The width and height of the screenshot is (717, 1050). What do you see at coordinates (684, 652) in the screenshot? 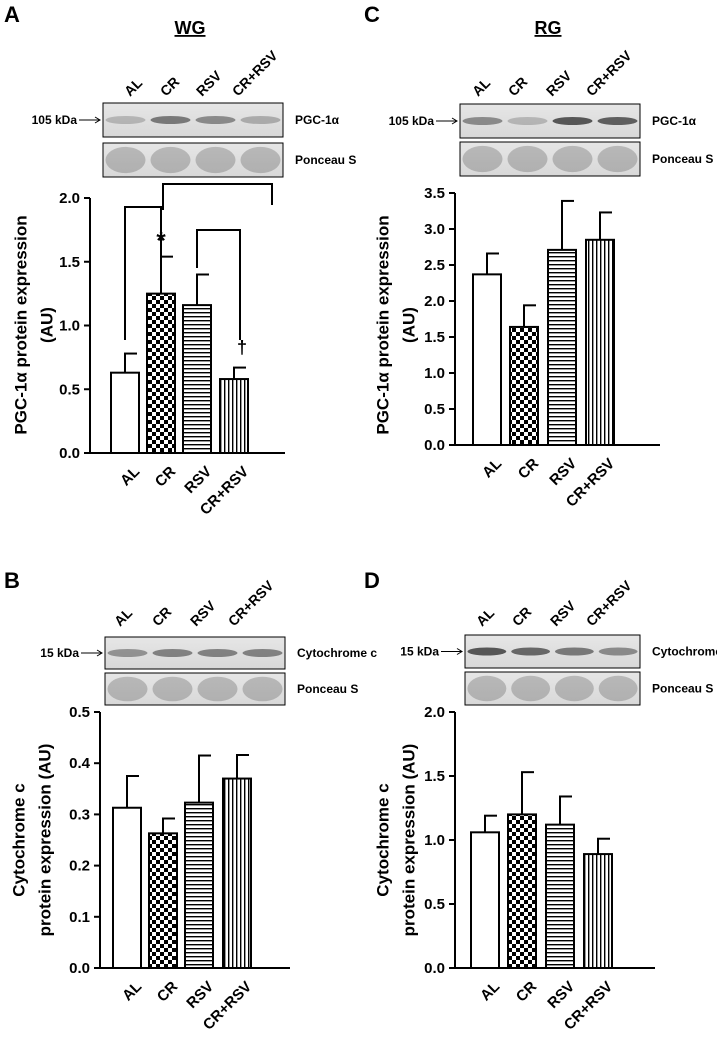
I see `band-label: Cytochrome c` at bounding box center [684, 652].